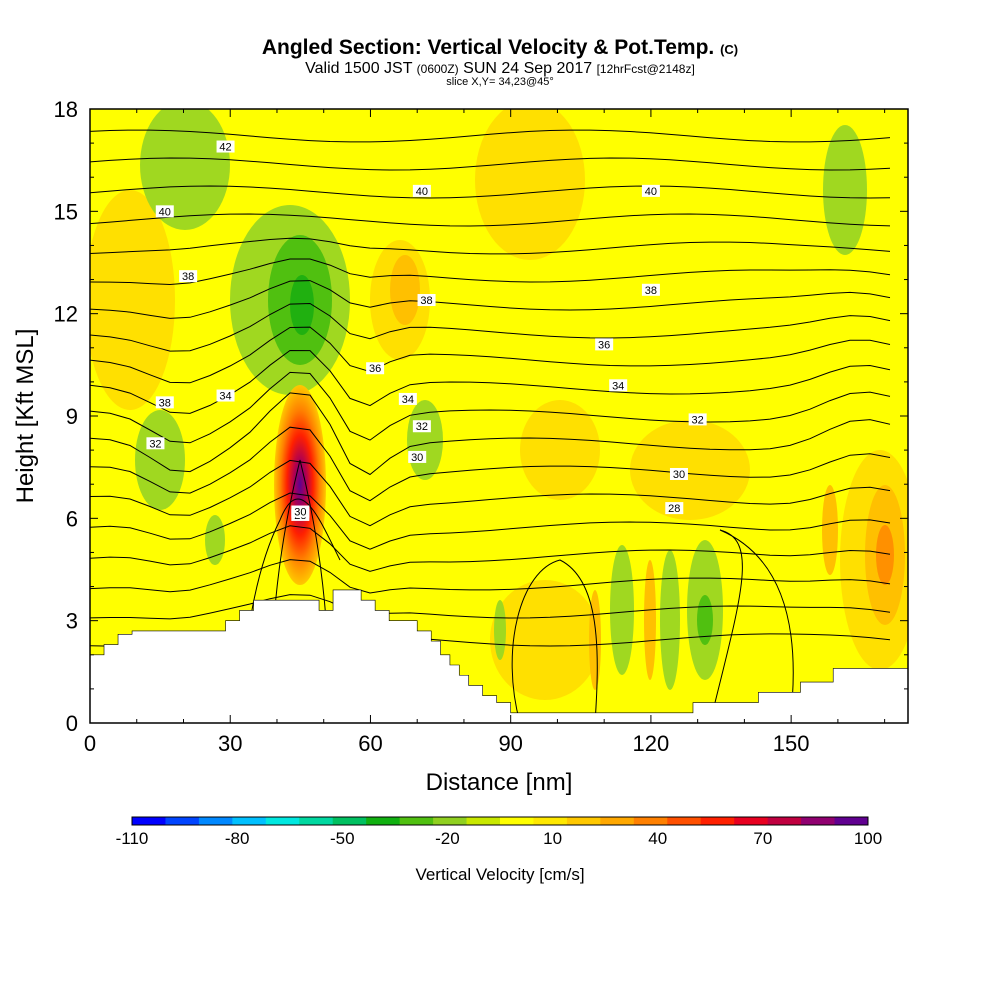 The width and height of the screenshot is (1000, 1000). What do you see at coordinates (72, 621) in the screenshot?
I see `y-tick-label: 3` at bounding box center [72, 621].